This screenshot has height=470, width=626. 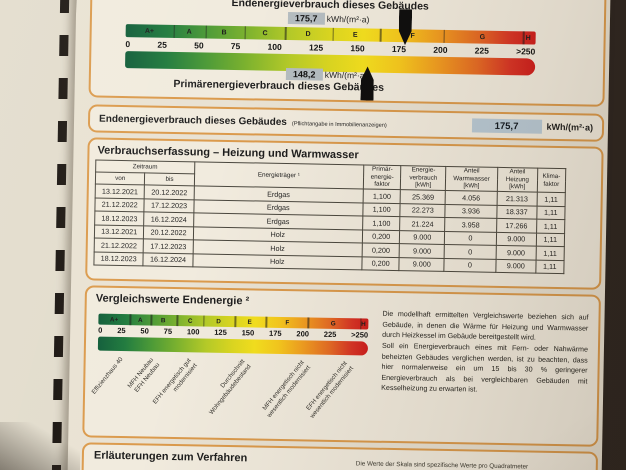 What do you see at coordinates (193, 120) in the screenshot?
I see `banner-title: Endenergieverbrauch dieses Gebäudes` at bounding box center [193, 120].